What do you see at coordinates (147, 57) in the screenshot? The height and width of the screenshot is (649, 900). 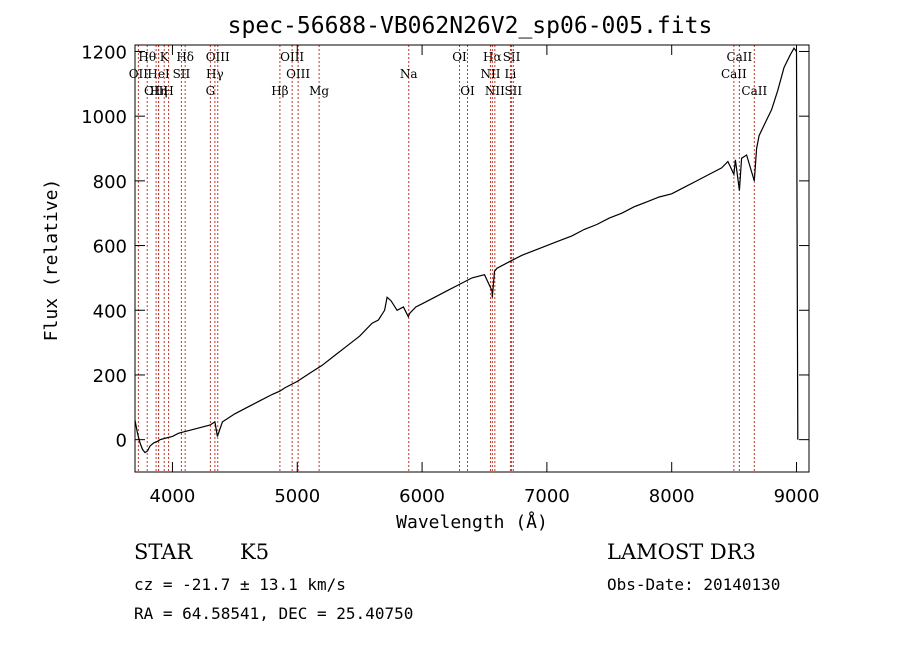 I see `line-label-row1-0: Hθ` at bounding box center [147, 57].